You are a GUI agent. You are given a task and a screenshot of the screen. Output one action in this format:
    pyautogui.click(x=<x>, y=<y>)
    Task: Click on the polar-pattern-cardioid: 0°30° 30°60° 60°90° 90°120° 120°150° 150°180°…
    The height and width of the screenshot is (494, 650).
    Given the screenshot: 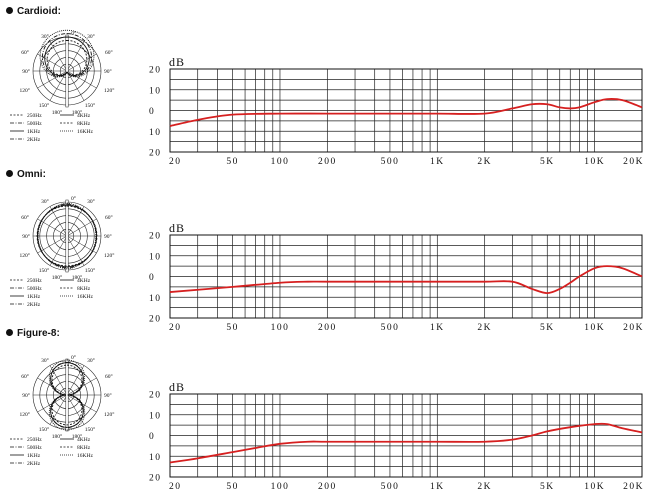 What is the action you would take?
    pyautogui.click(x=62, y=86)
    